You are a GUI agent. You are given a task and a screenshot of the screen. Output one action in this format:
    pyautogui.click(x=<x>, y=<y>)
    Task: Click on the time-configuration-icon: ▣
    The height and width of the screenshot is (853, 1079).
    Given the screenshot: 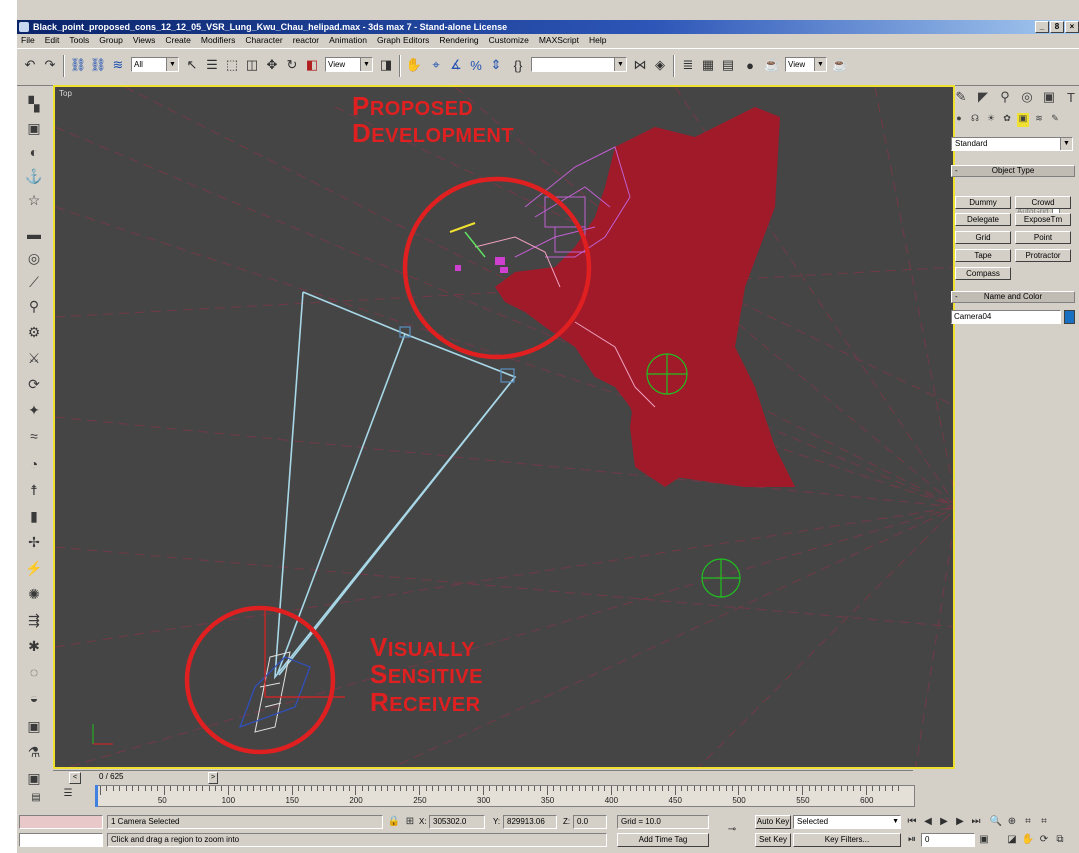 What is the action you would take?
    pyautogui.click(x=984, y=839)
    